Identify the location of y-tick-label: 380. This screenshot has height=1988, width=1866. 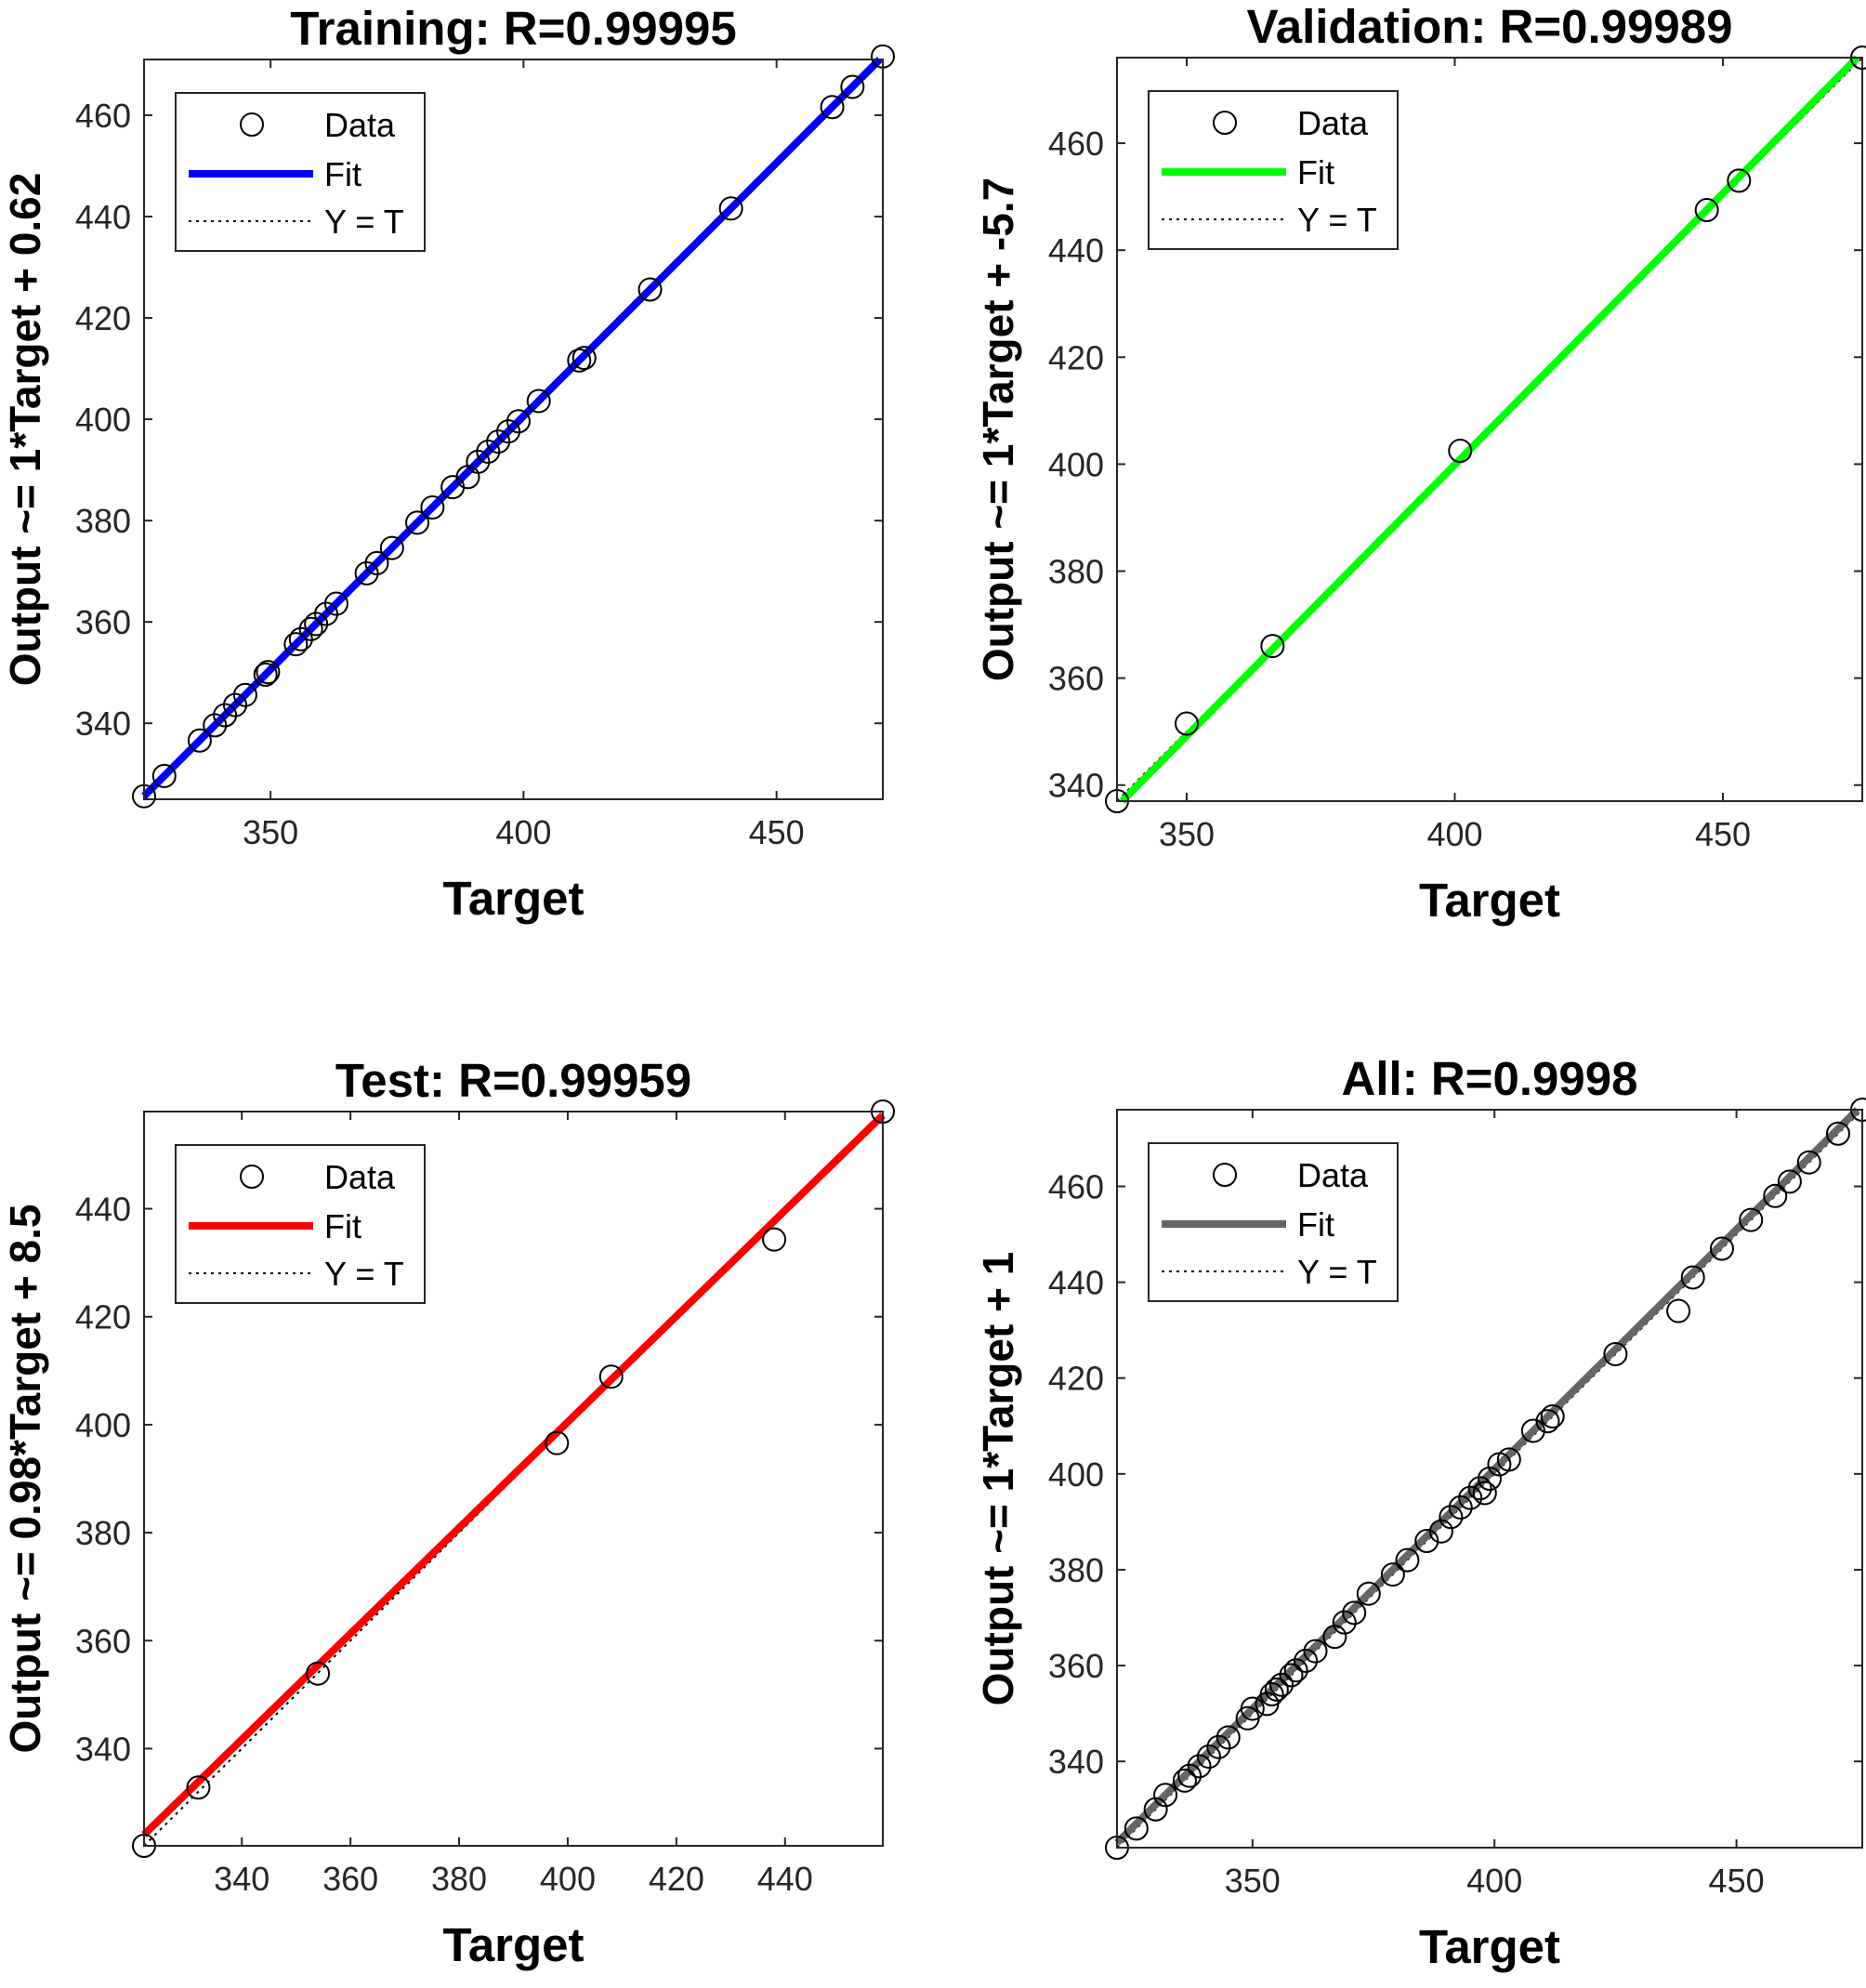
(103, 1533).